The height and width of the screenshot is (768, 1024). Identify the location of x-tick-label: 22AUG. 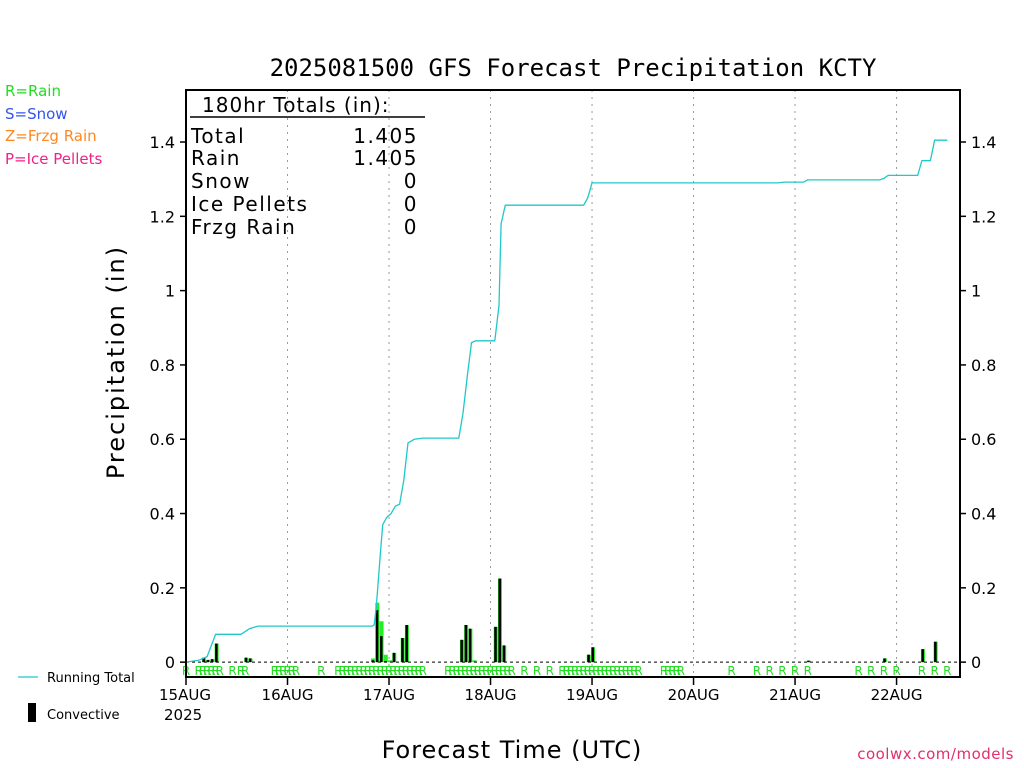
(897, 695).